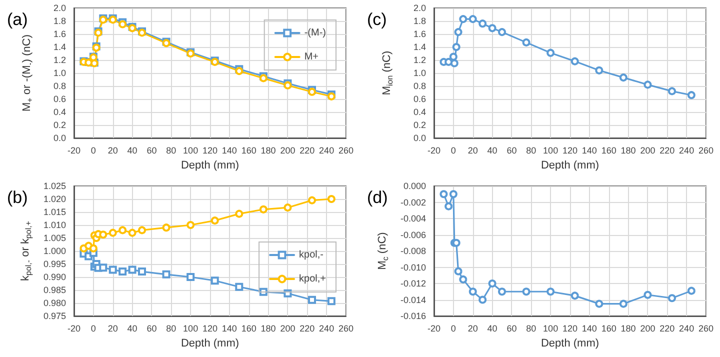  I want to click on y-tick-label: -0.010, so click(413, 267).